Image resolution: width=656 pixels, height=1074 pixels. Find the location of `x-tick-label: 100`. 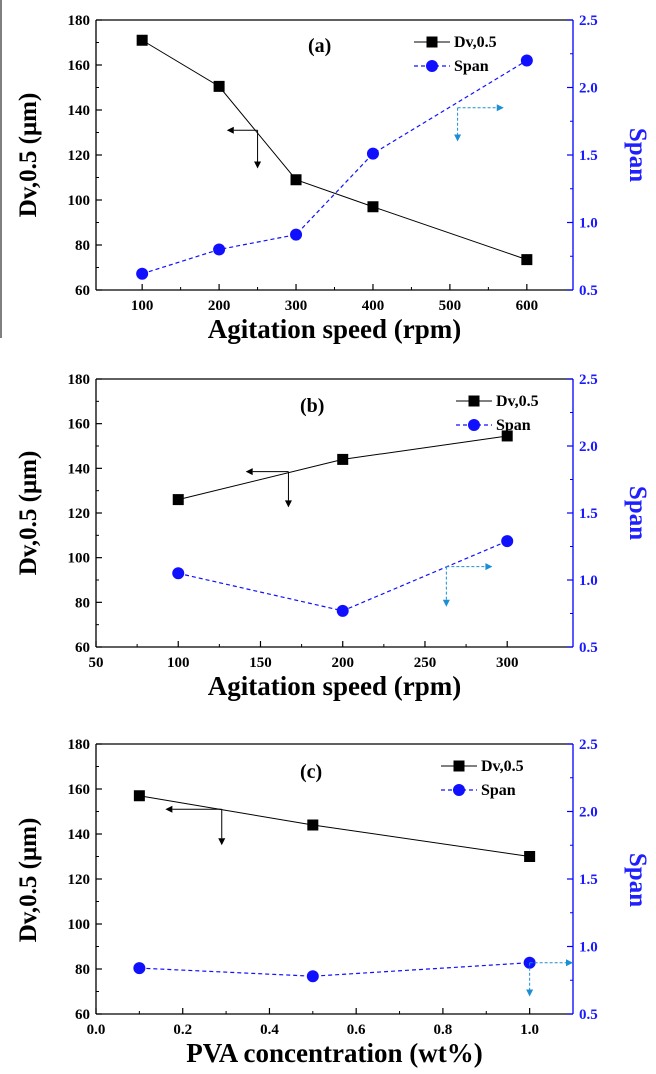

x-tick-label: 100 is located at coordinates (178, 663).